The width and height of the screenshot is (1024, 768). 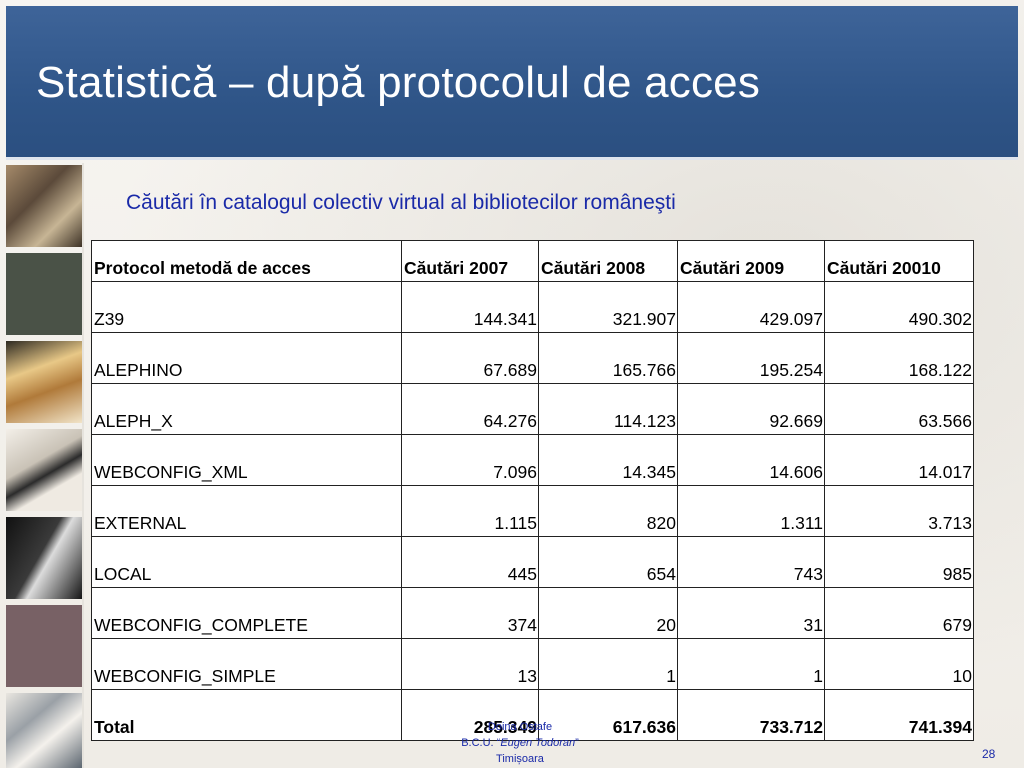 What do you see at coordinates (470, 664) in the screenshot?
I see `value-cell: 13` at bounding box center [470, 664].